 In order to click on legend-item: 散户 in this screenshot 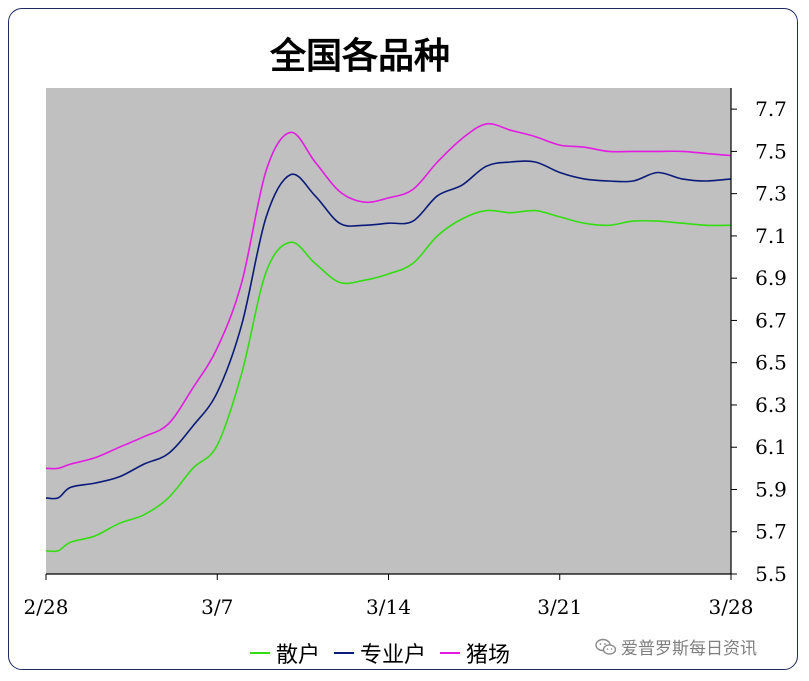, I will do `click(285, 653)`.